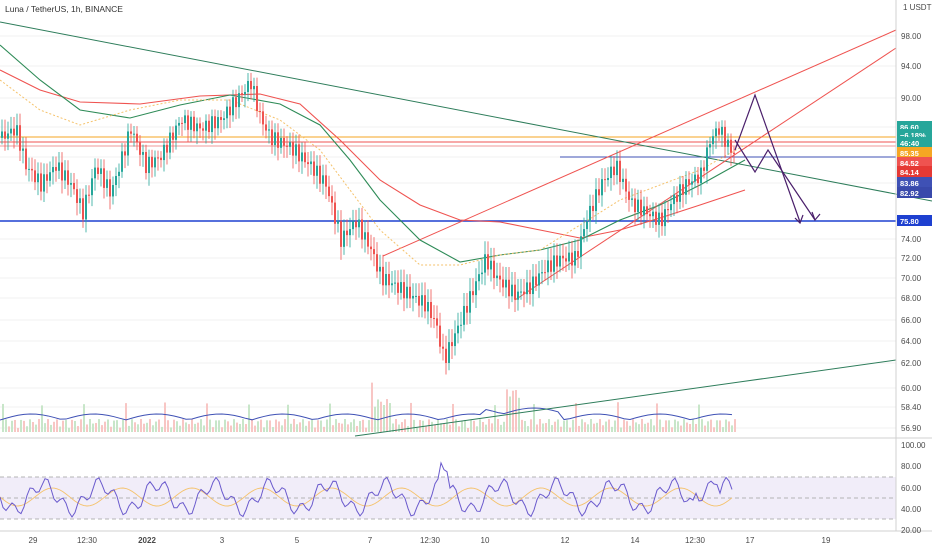 The width and height of the screenshot is (932, 550). Describe the element at coordinates (911, 258) in the screenshot. I see `price-tick-label: 72.00` at that location.